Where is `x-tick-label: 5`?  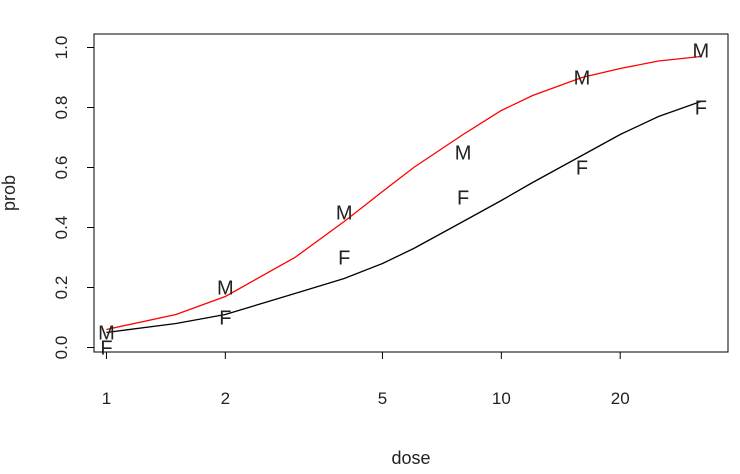
x-tick-label: 5 is located at coordinates (382, 398).